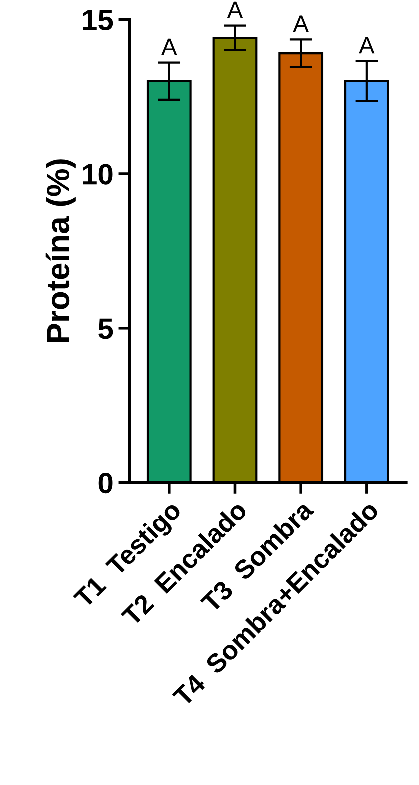 The height and width of the screenshot is (785, 419). What do you see at coordinates (106, 329) in the screenshot?
I see `y-tick-label: 5` at bounding box center [106, 329].